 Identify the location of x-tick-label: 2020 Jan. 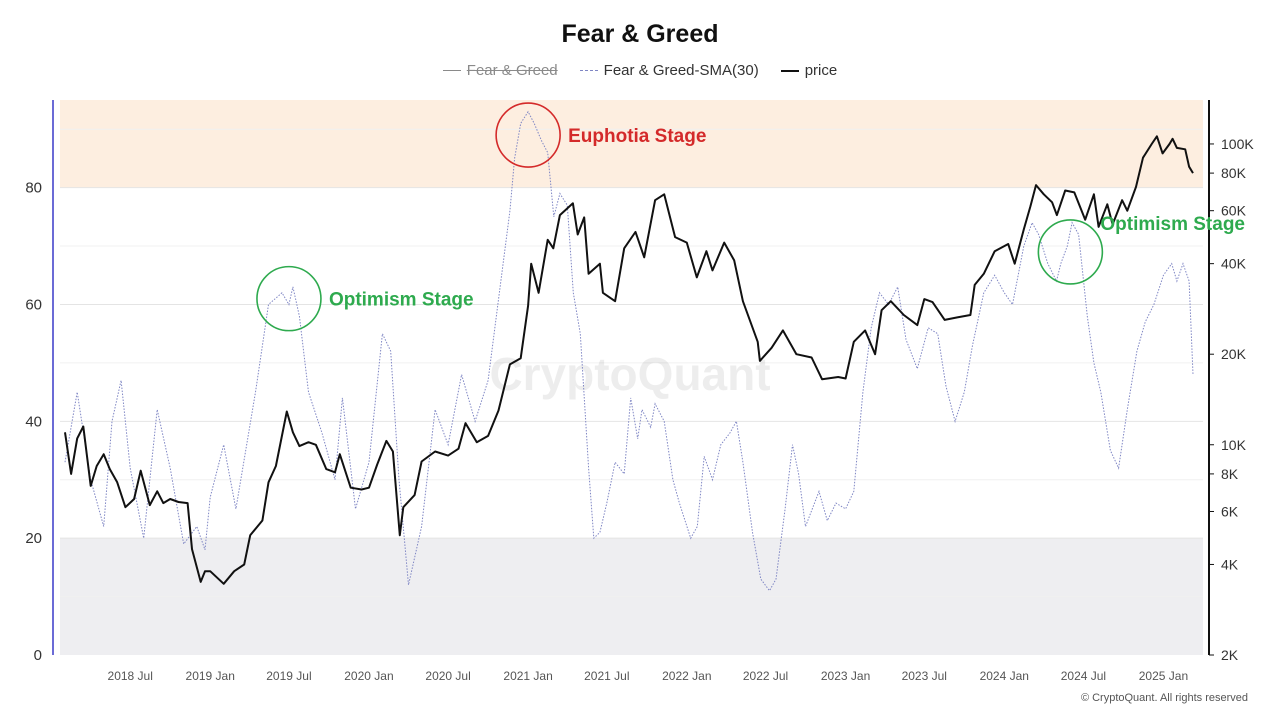
(368, 676).